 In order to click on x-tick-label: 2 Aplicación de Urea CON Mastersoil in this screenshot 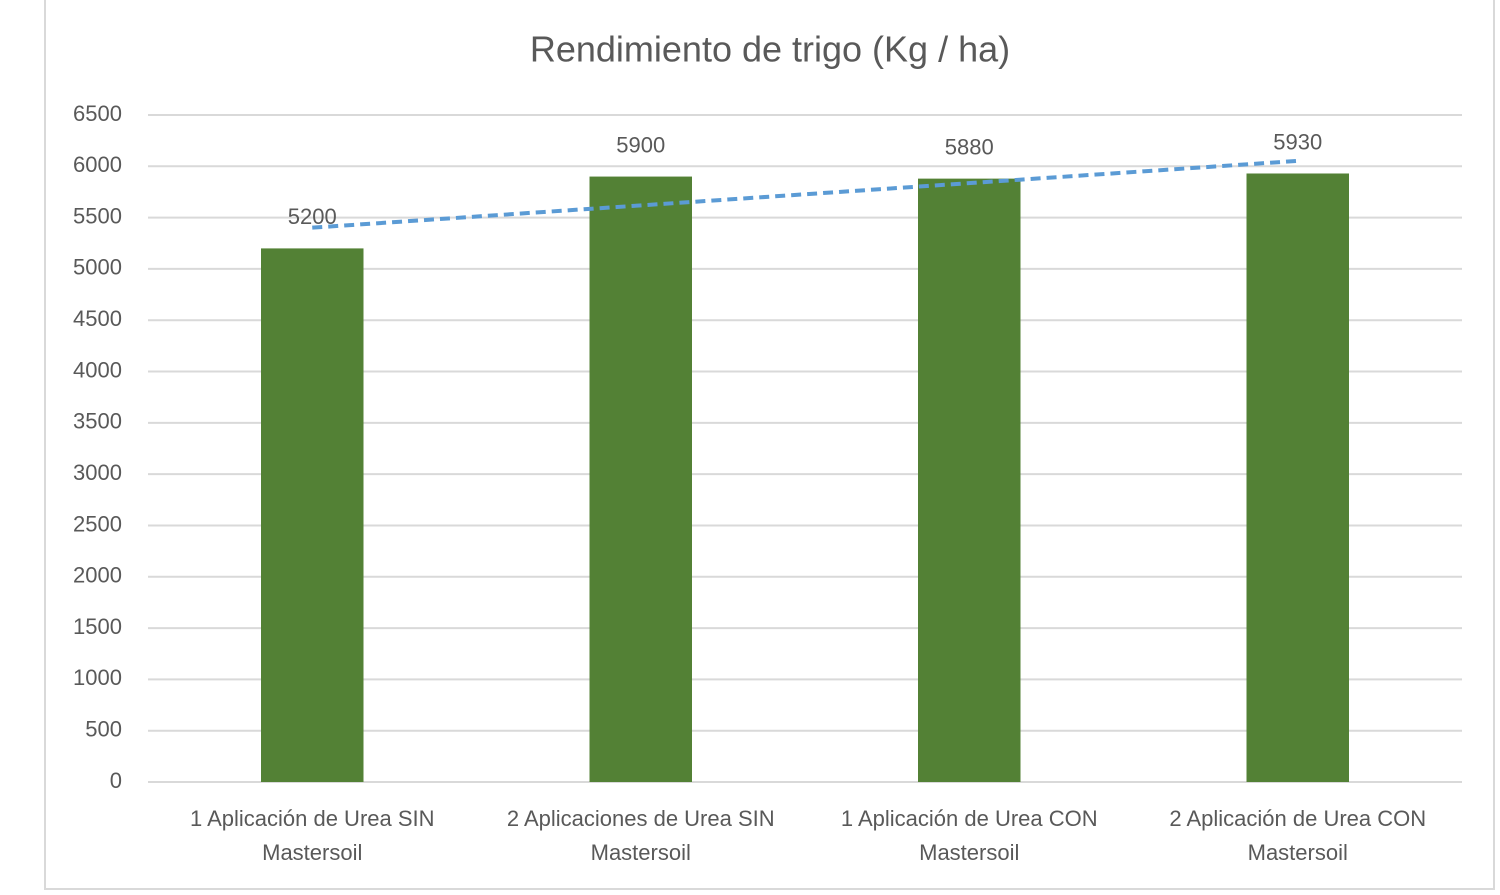, I will do `click(1298, 835)`.